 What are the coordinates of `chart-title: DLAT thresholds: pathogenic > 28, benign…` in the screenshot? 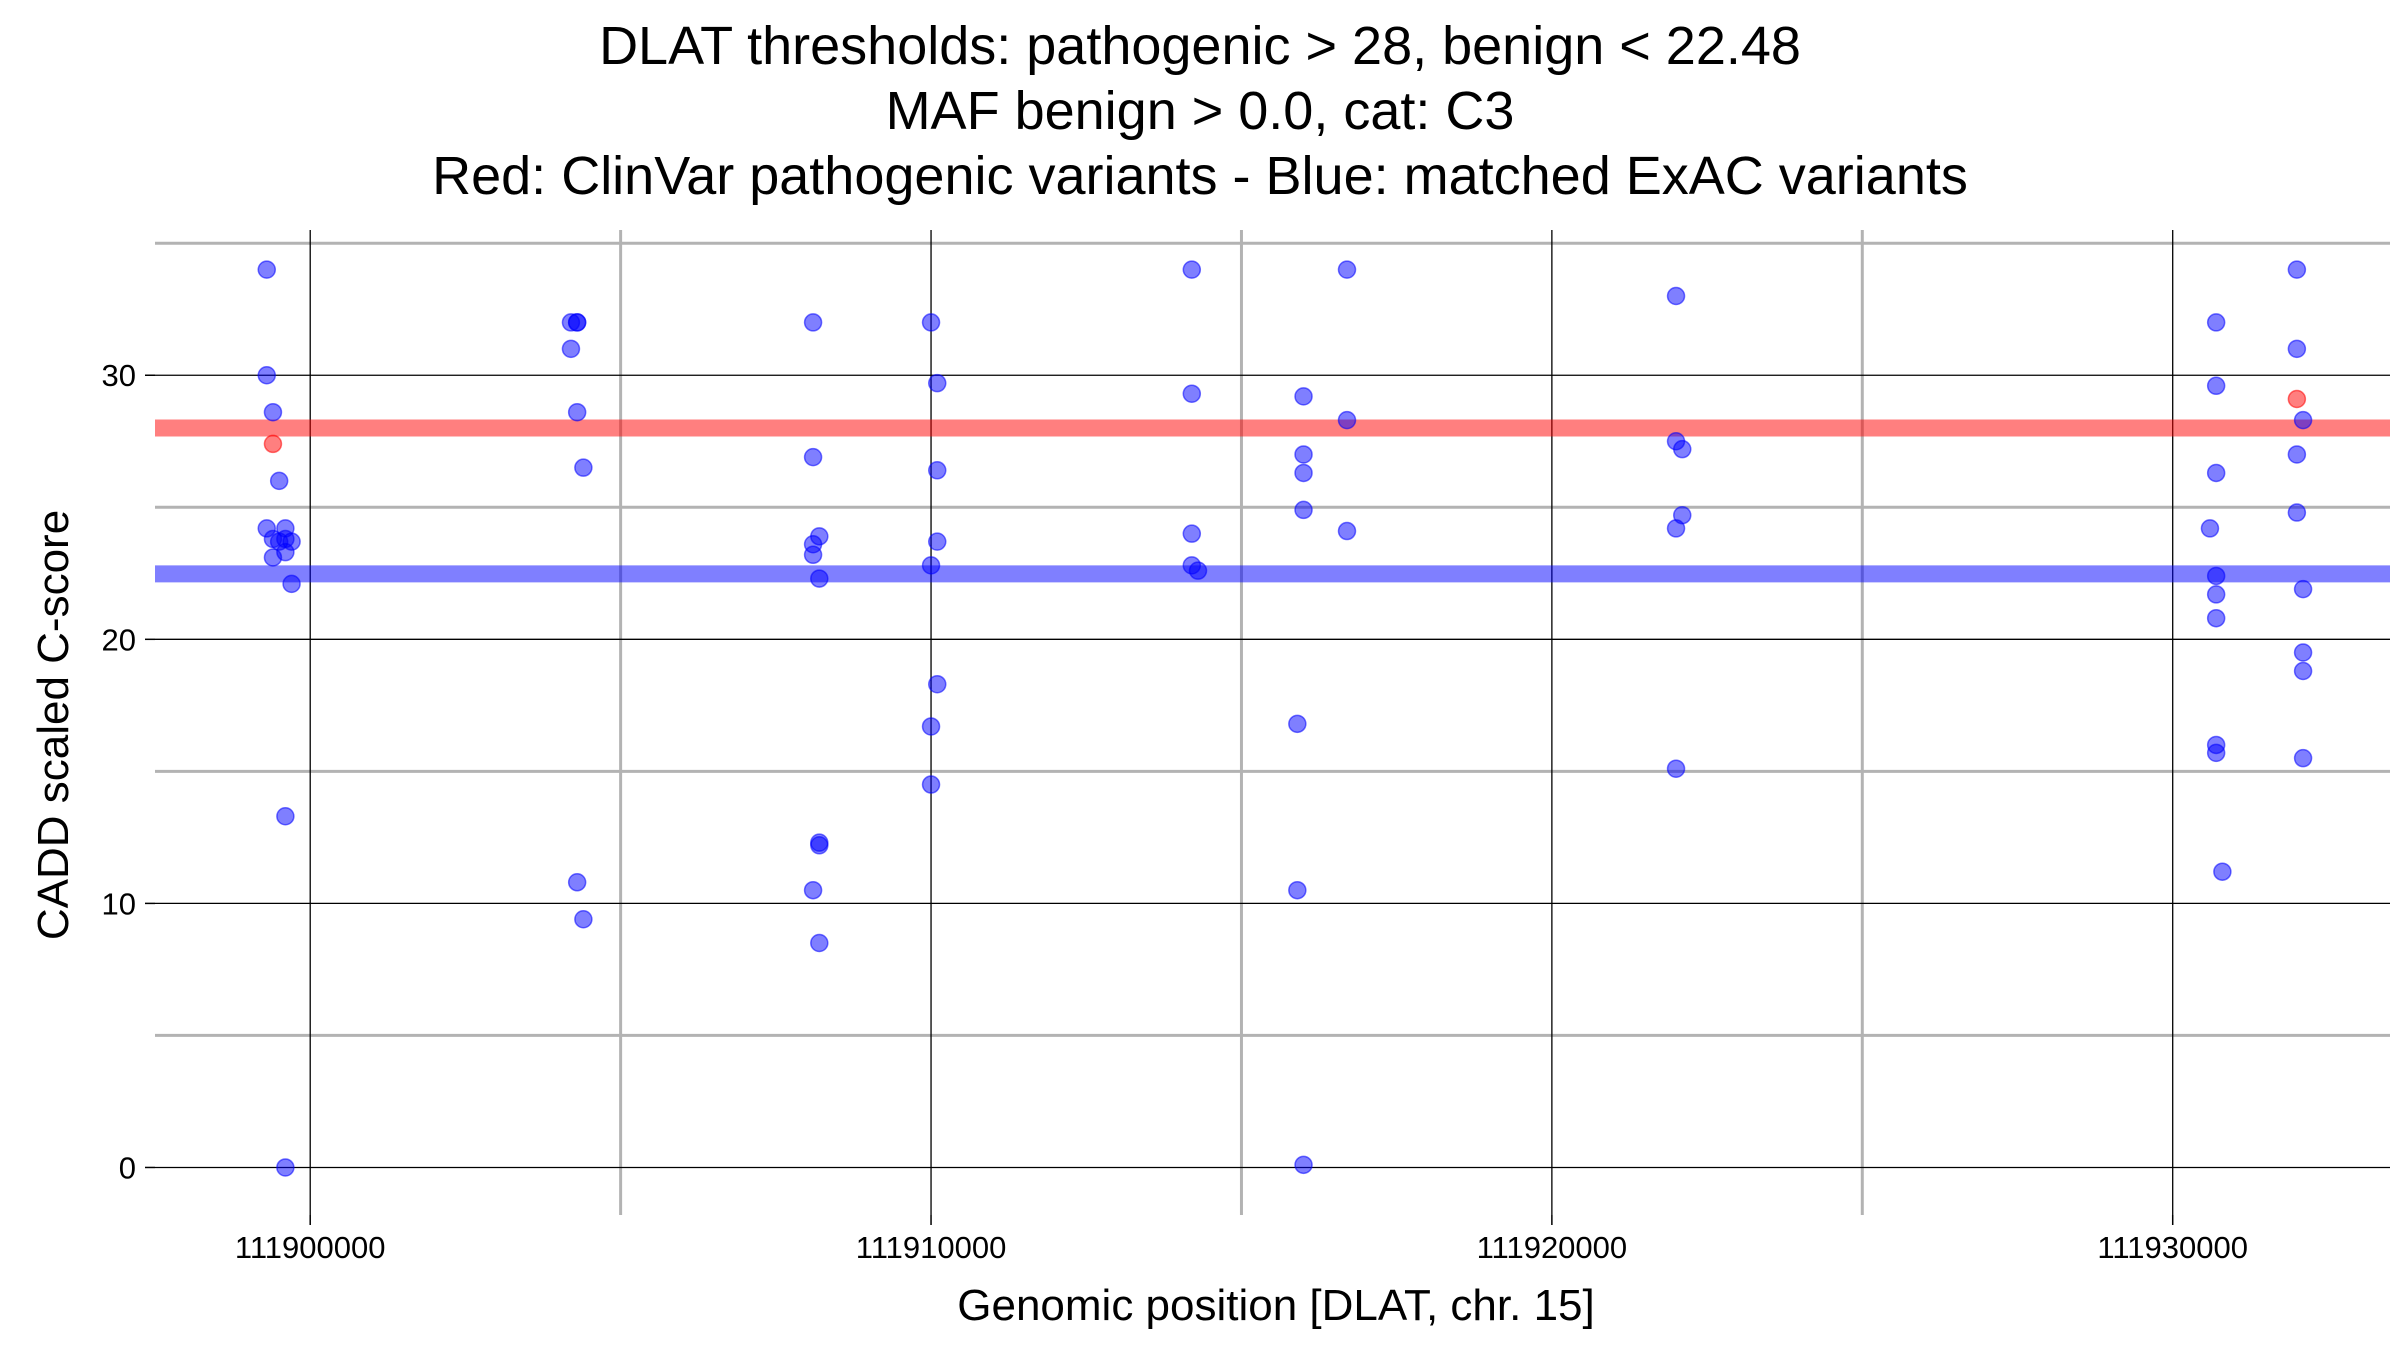 It's located at (1200, 111).